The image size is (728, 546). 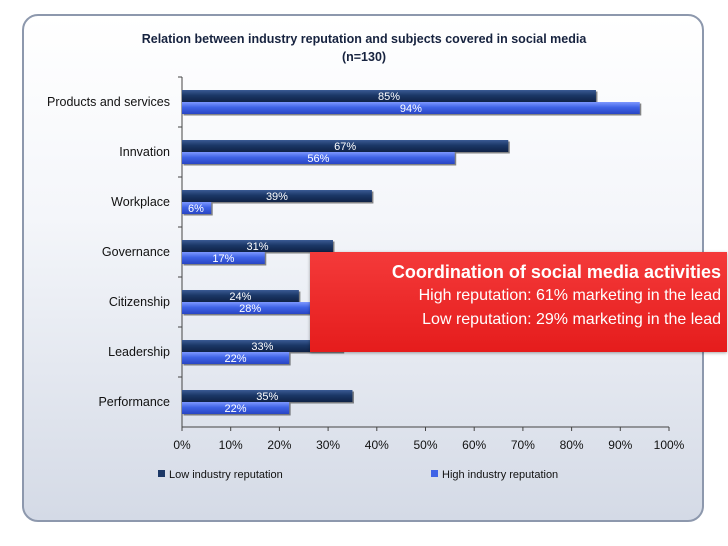 I want to click on data-label-high: 17%, so click(x=223, y=259).